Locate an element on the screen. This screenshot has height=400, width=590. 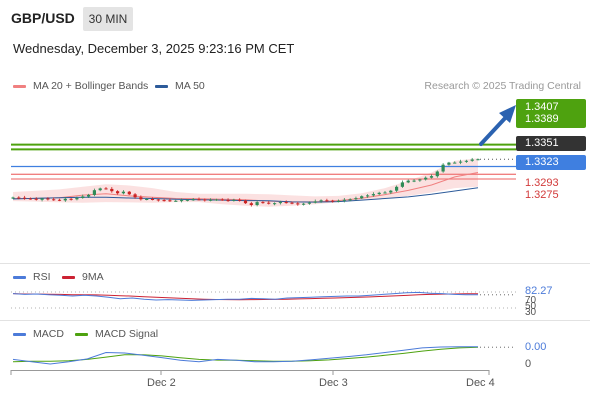
ma50-swatch is located at coordinates (161, 86).